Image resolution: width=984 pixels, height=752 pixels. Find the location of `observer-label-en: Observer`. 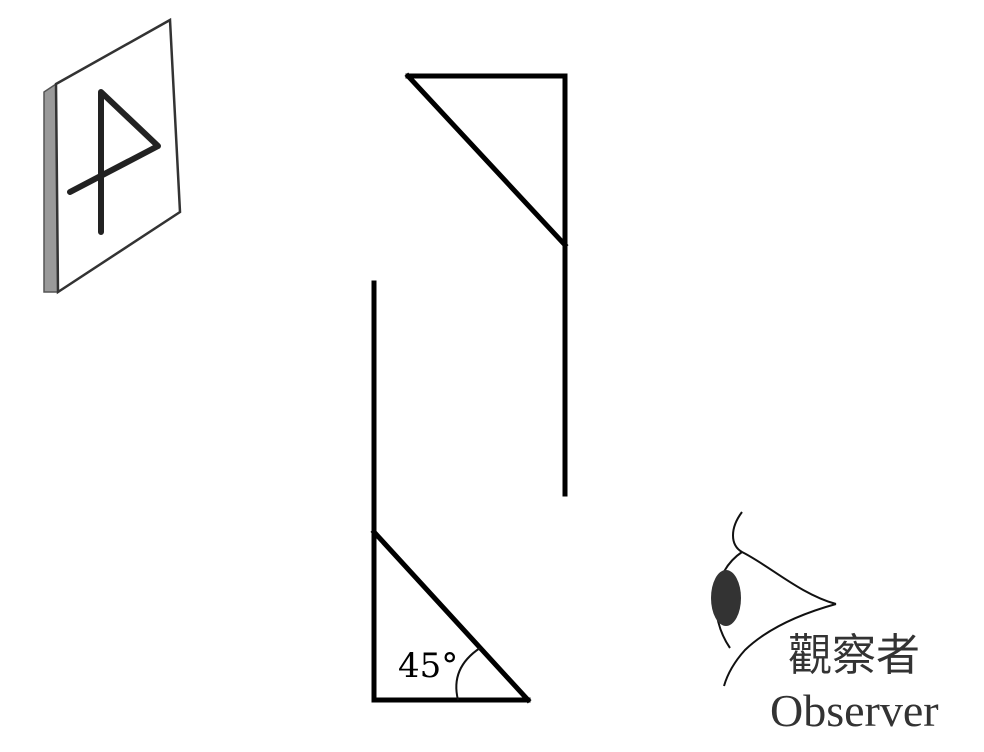

observer-label-en: Observer is located at coordinates (854, 710).